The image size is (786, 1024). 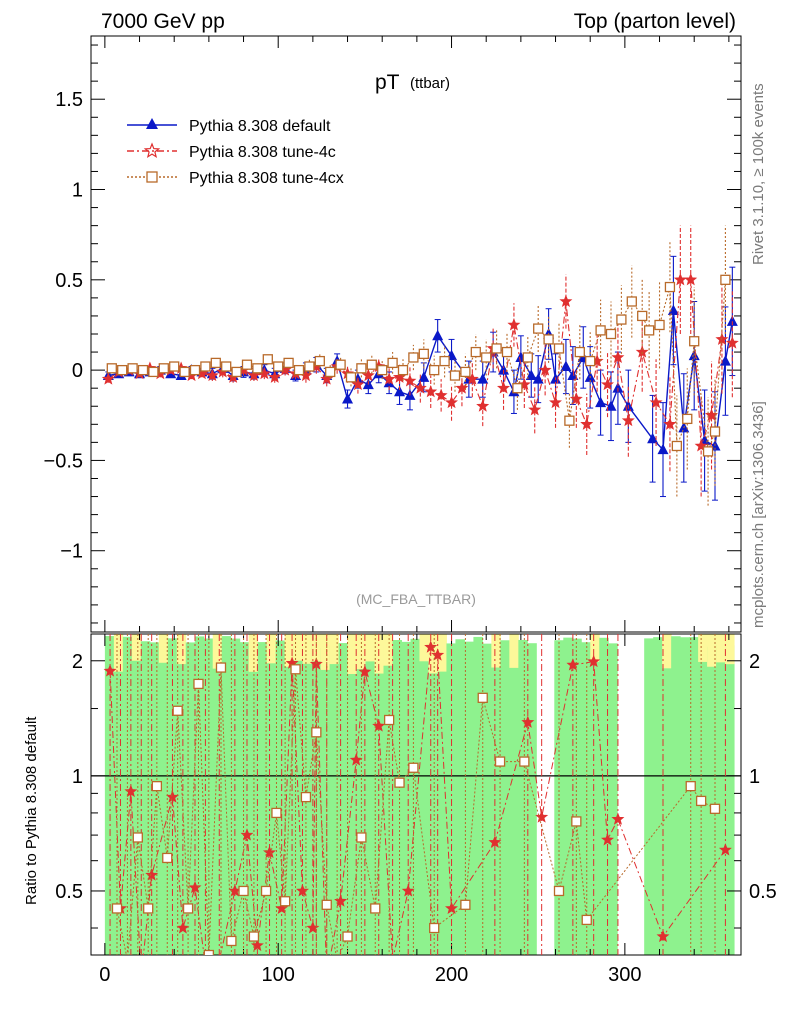 I want to click on y-tick-label: 1.5, so click(x=69, y=100).